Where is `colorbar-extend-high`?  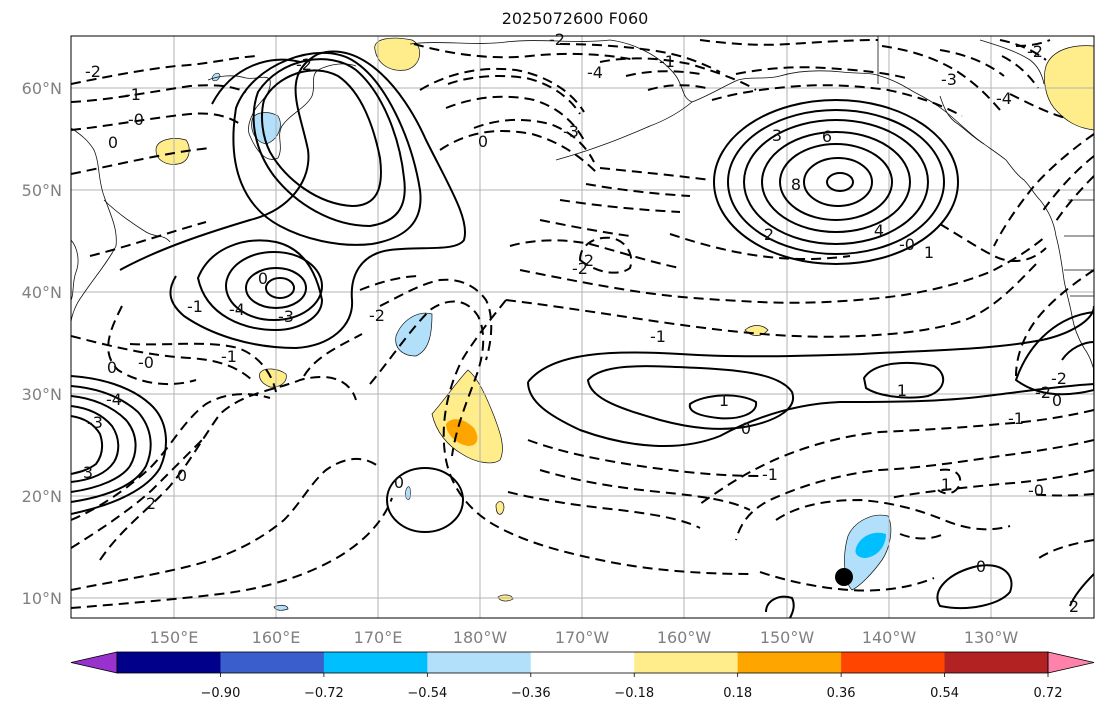
colorbar-extend-high is located at coordinates (1071, 662).